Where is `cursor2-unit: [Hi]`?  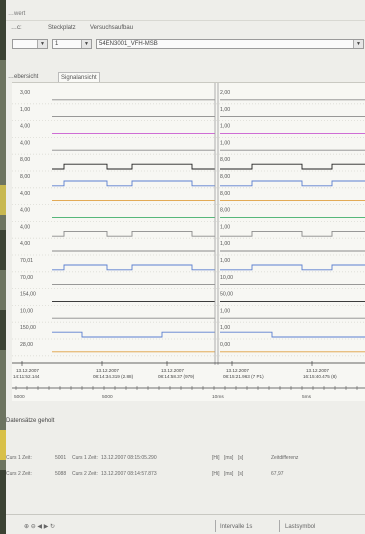
cursor2-unit: [Hi] is located at coordinates (216, 474).